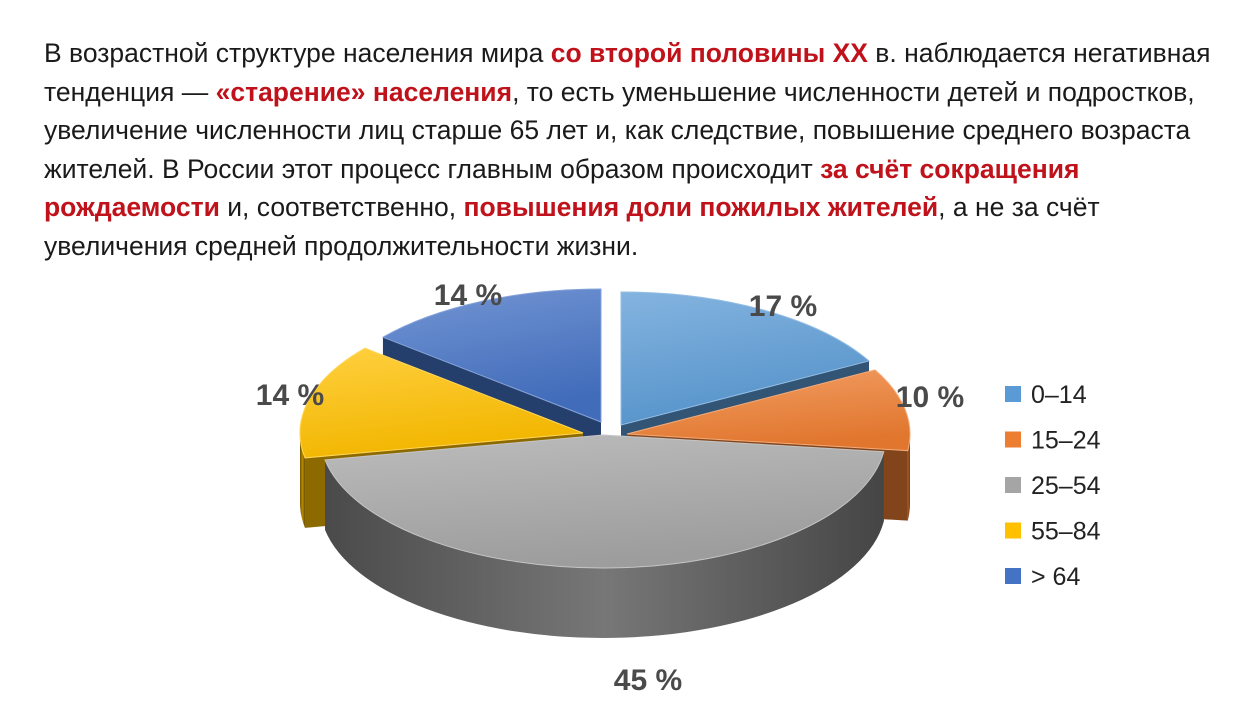  I want to click on legend-item: 0–14, so click(1046, 395).